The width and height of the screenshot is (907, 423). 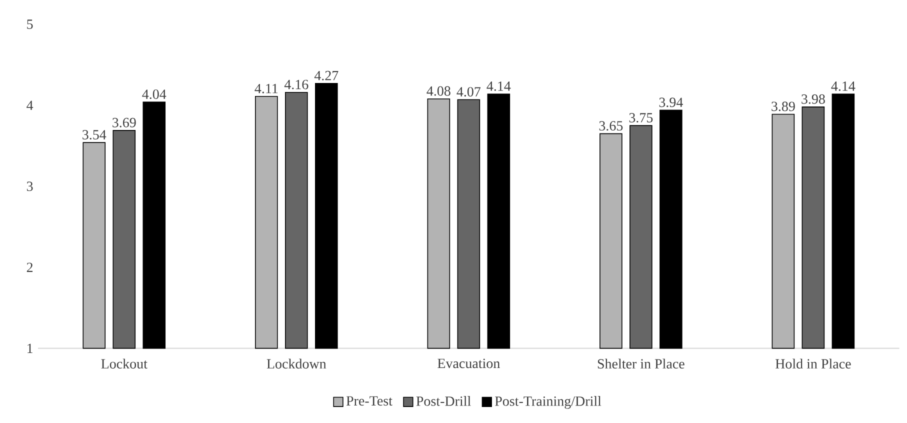 What do you see at coordinates (611, 126) in the screenshot?
I see `data-label: 3.65` at bounding box center [611, 126].